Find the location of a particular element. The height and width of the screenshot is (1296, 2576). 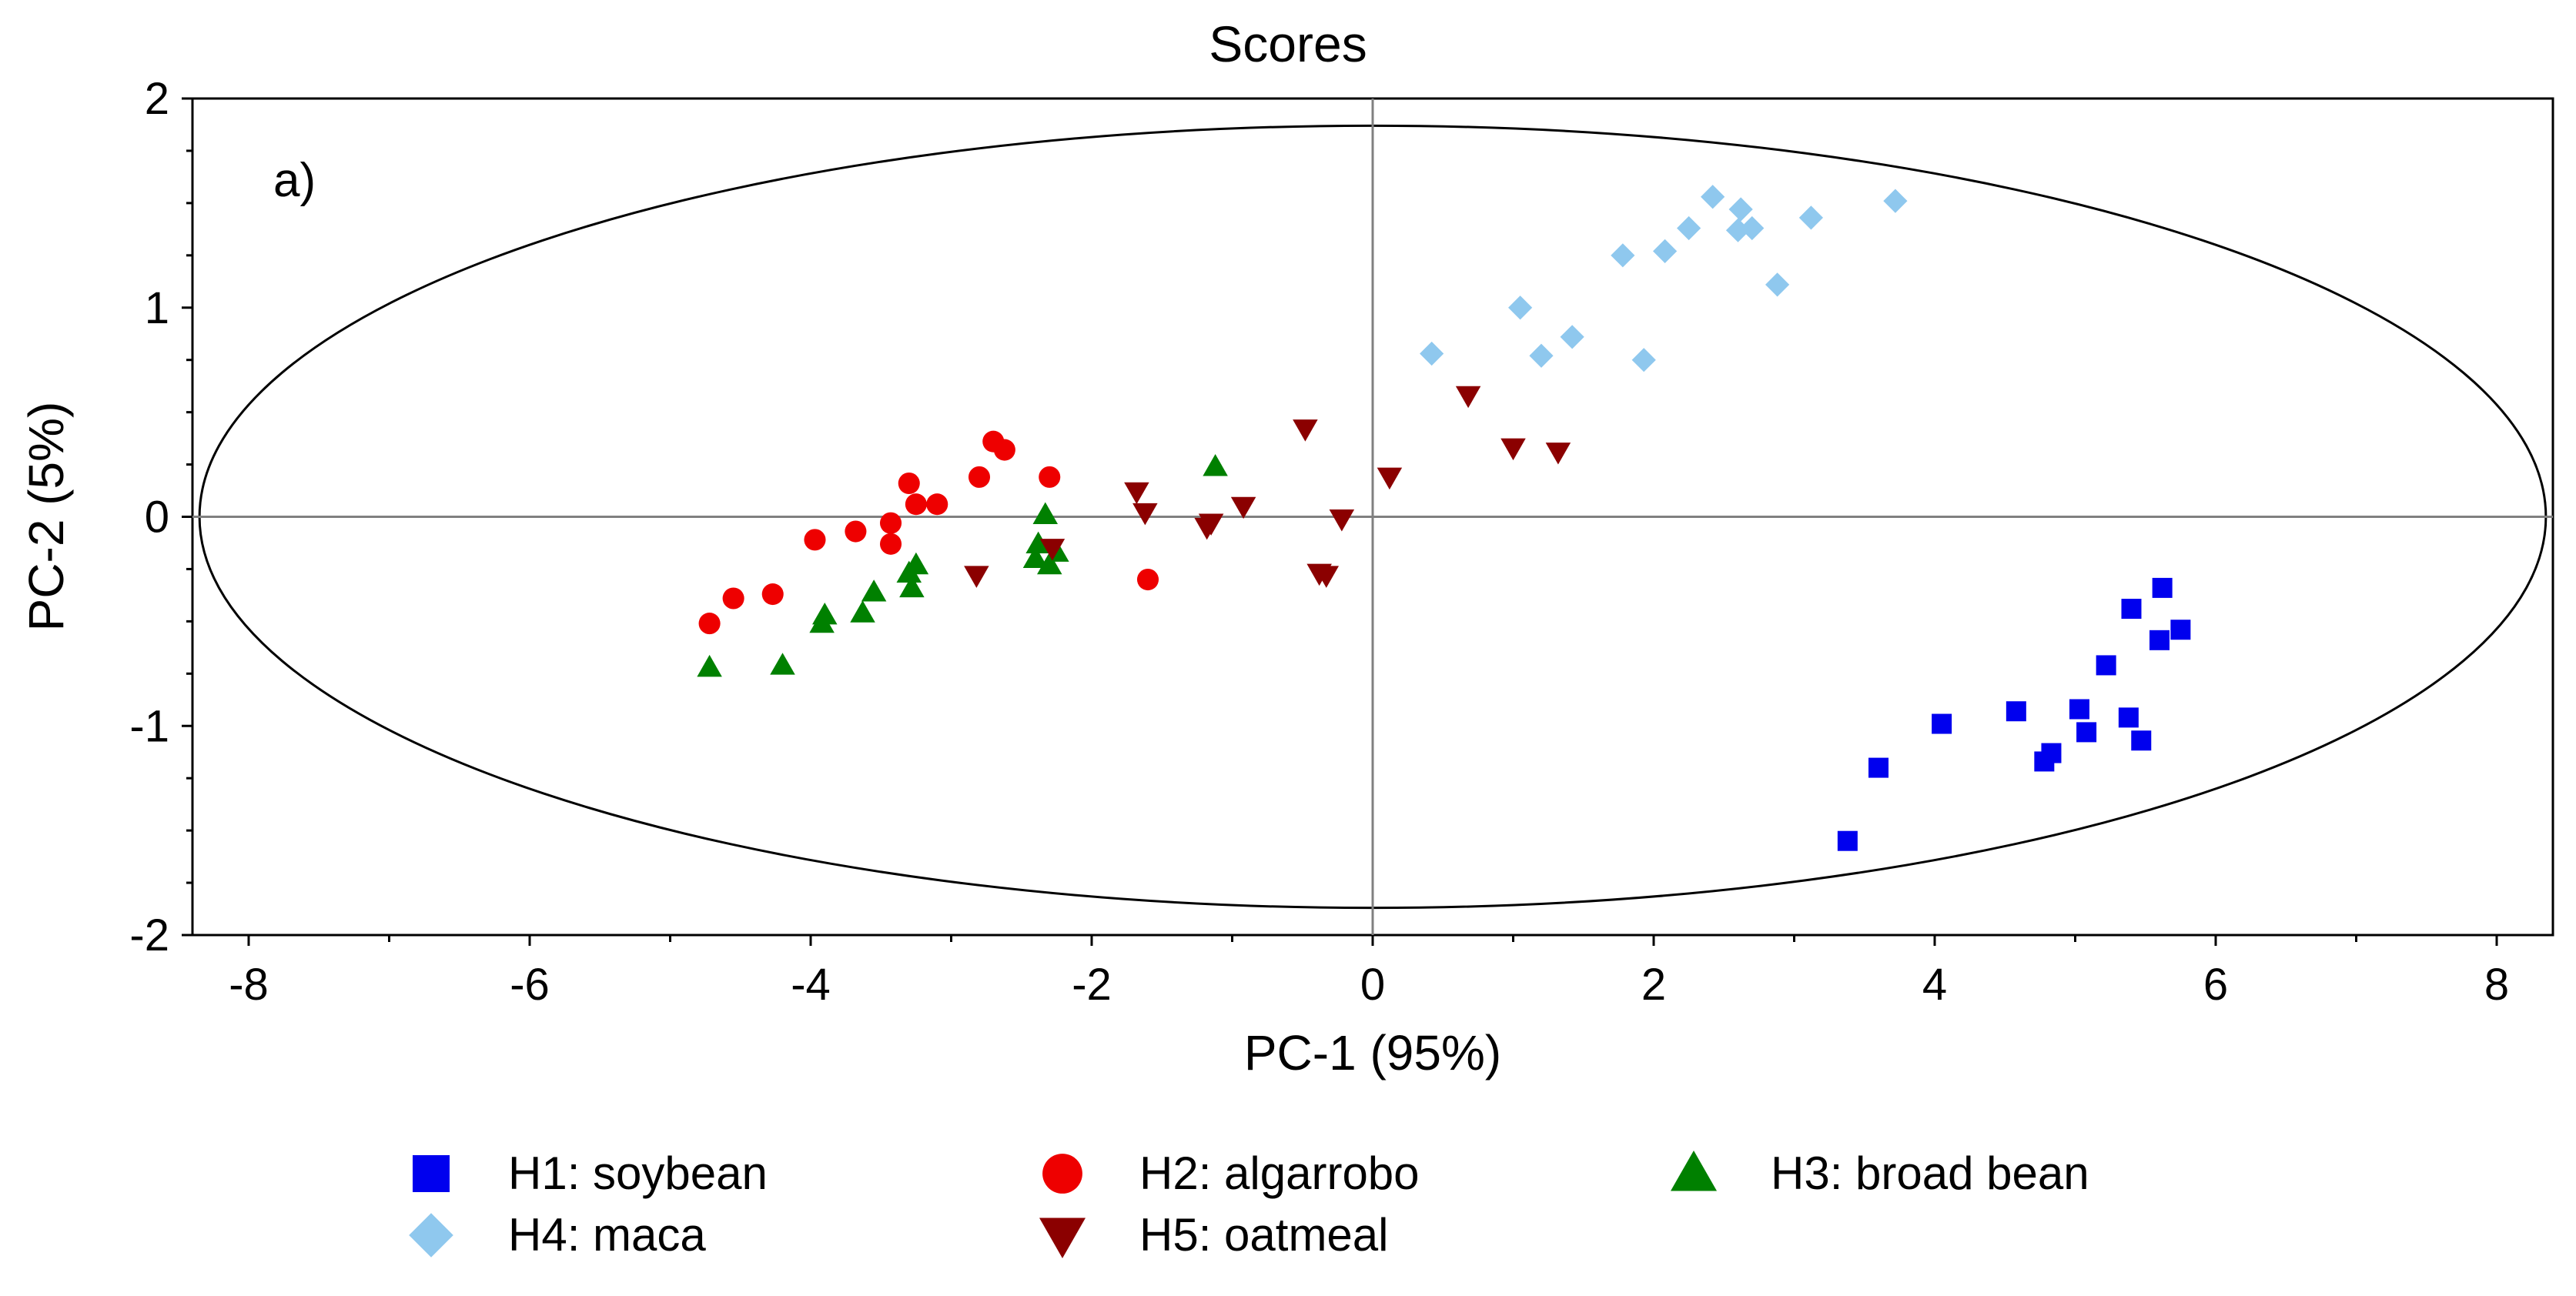

x-tick-label: 6 is located at coordinates (2215, 985).